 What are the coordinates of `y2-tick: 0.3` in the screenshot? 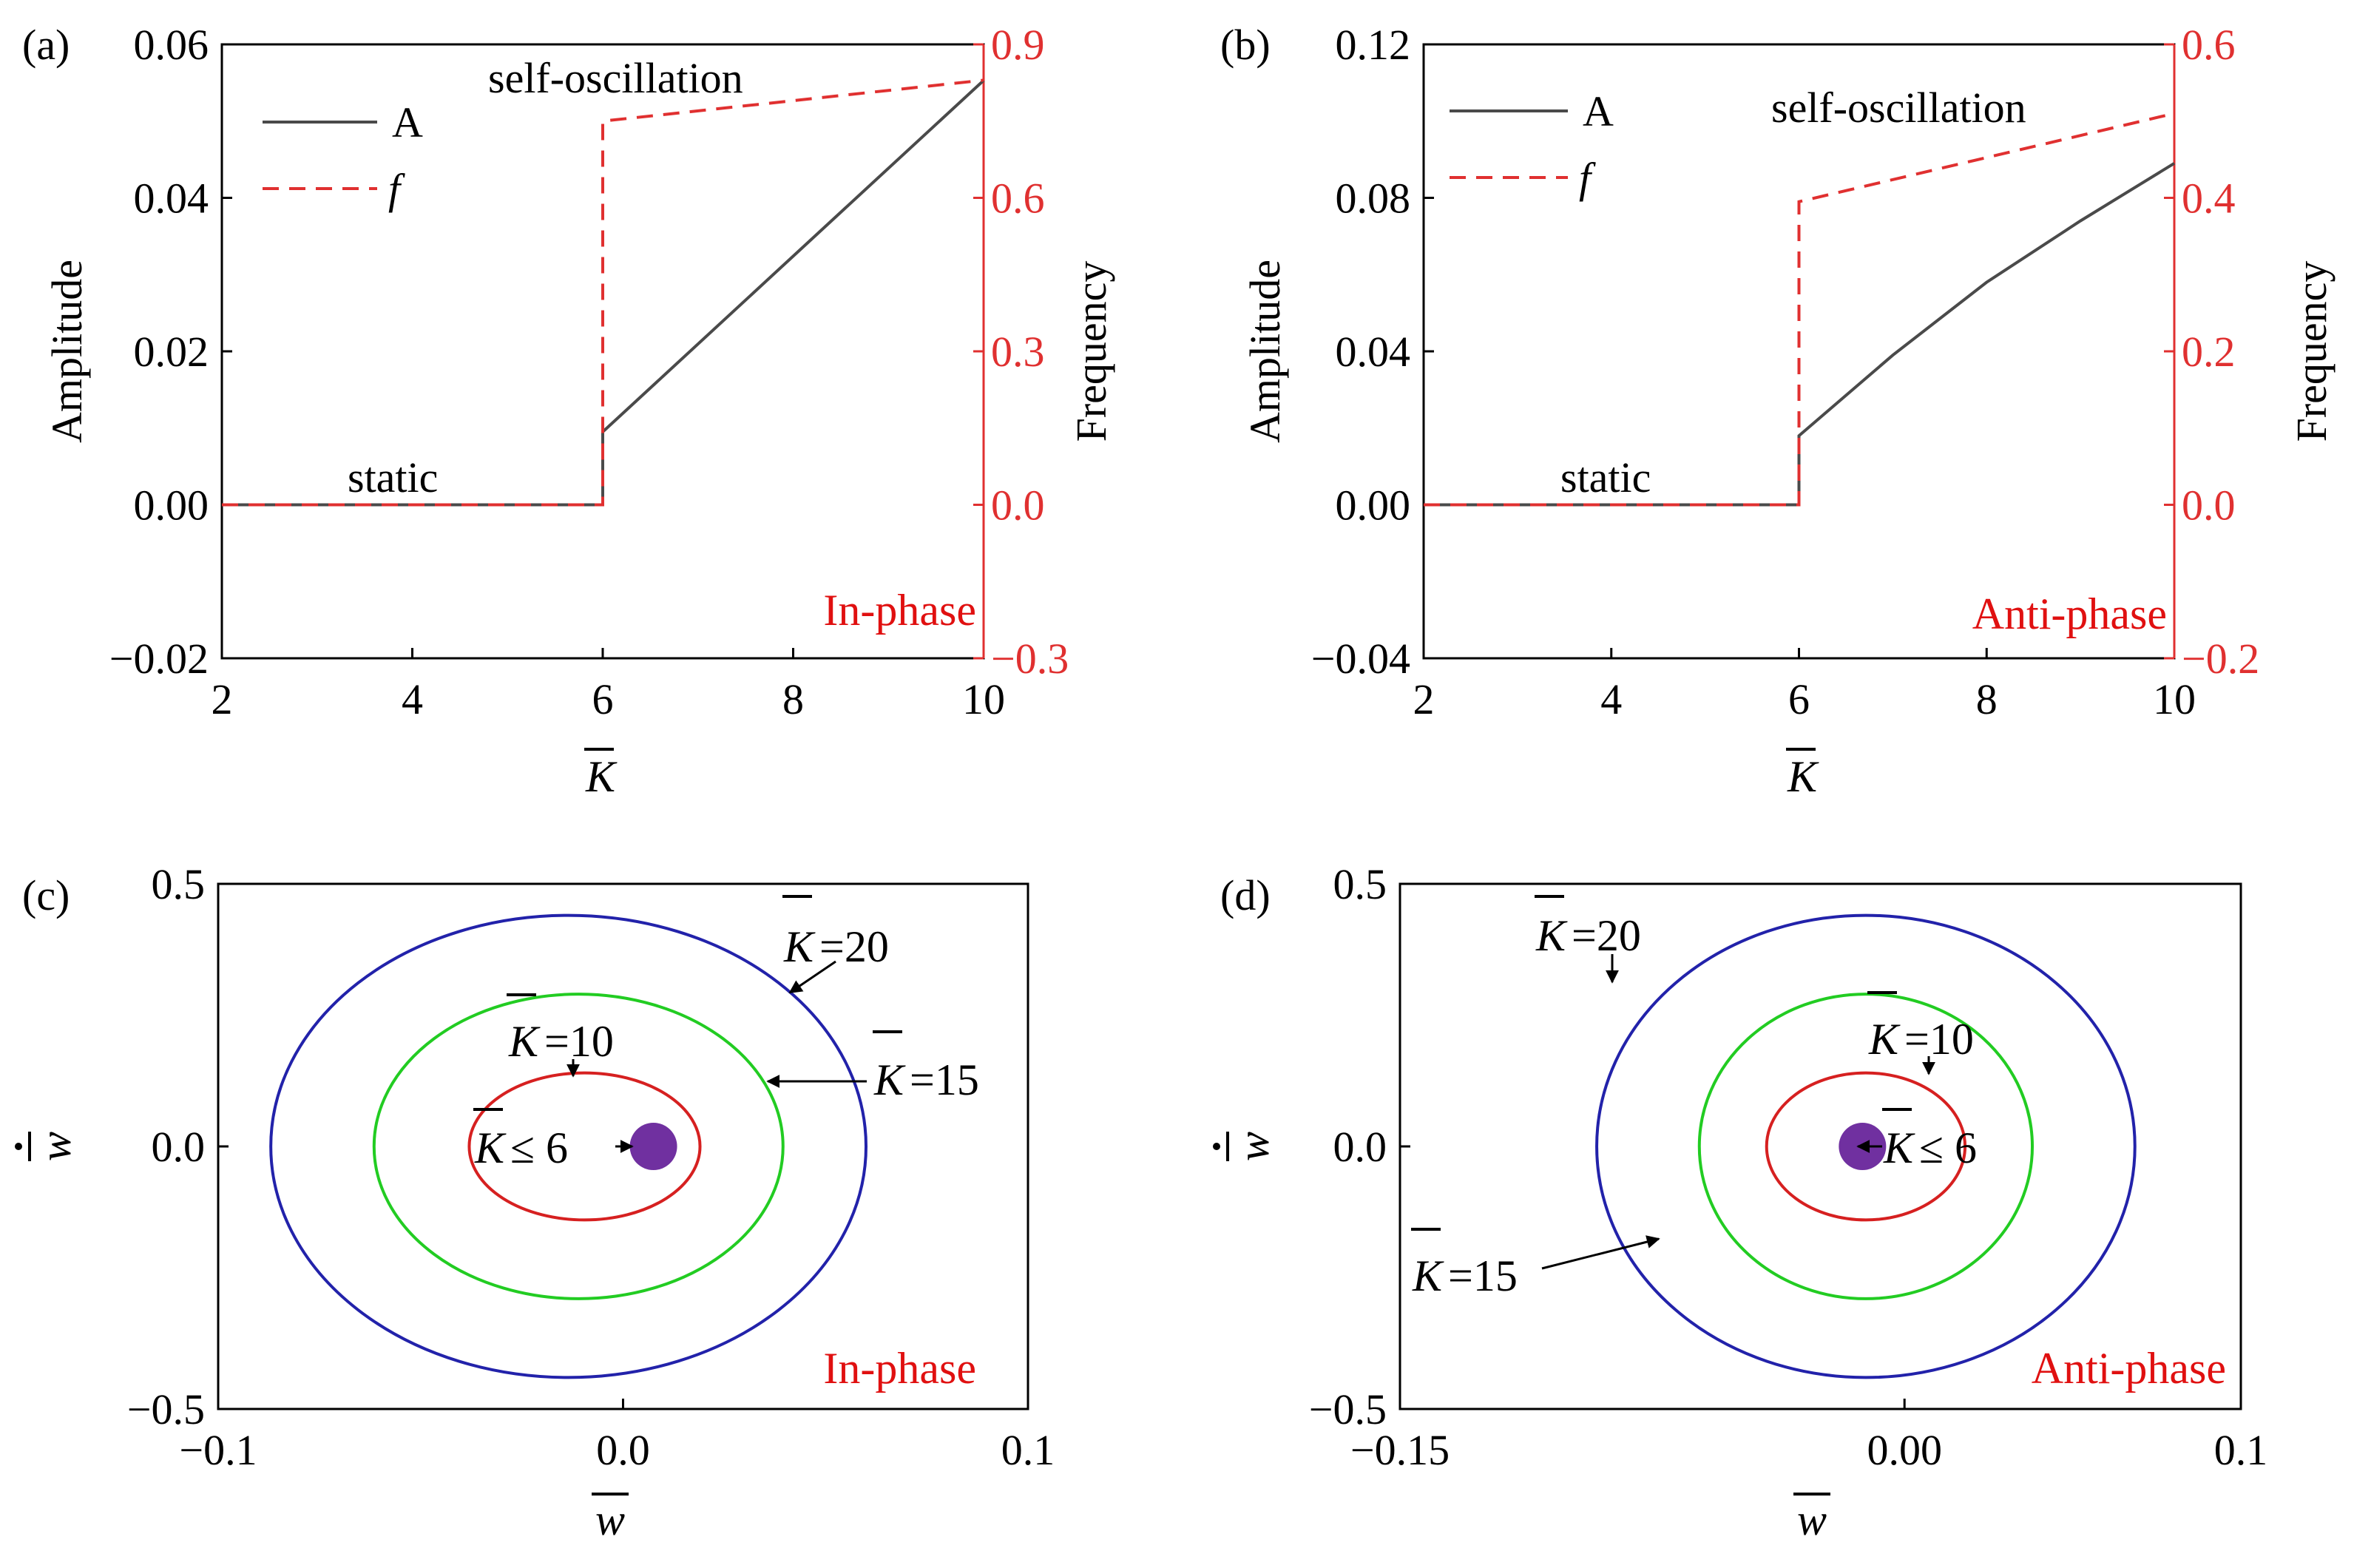 It's located at (1009, 352).